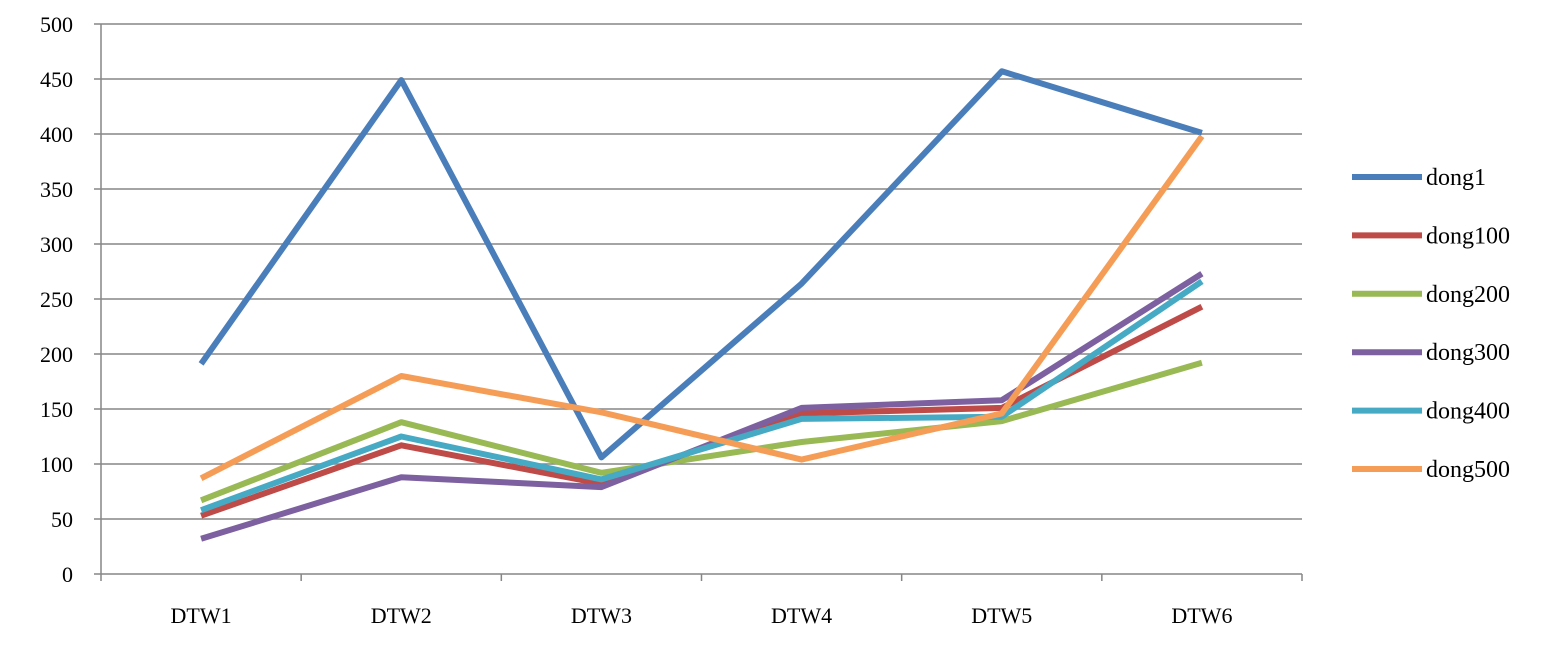 This screenshot has height=646, width=1567. What do you see at coordinates (1468, 295) in the screenshot?
I see `legend-label-dong200: dong200` at bounding box center [1468, 295].